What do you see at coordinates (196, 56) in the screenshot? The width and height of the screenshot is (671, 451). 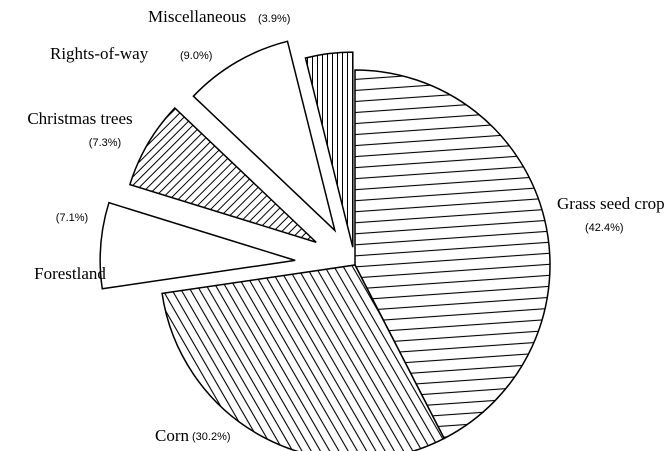 I see `slice-value-label: (9.0%)` at bounding box center [196, 56].